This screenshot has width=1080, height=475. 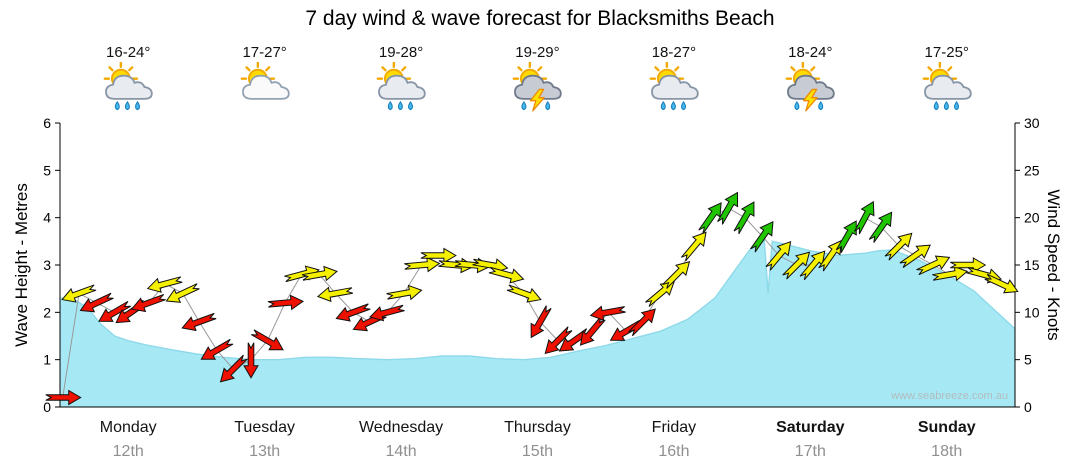 I want to click on temp-range: 18-27°, so click(x=674, y=52).